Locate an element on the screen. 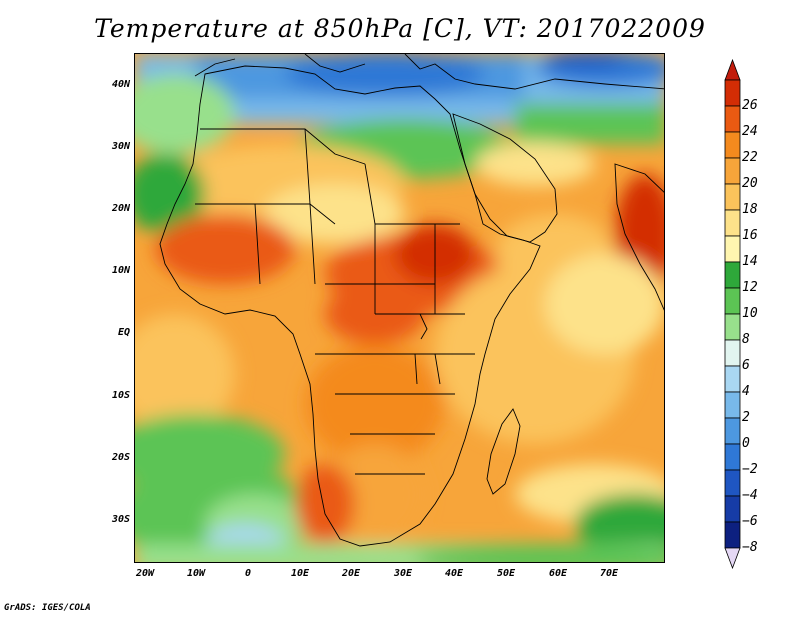  lon-label-50e: 50E is located at coordinates (506, 573).